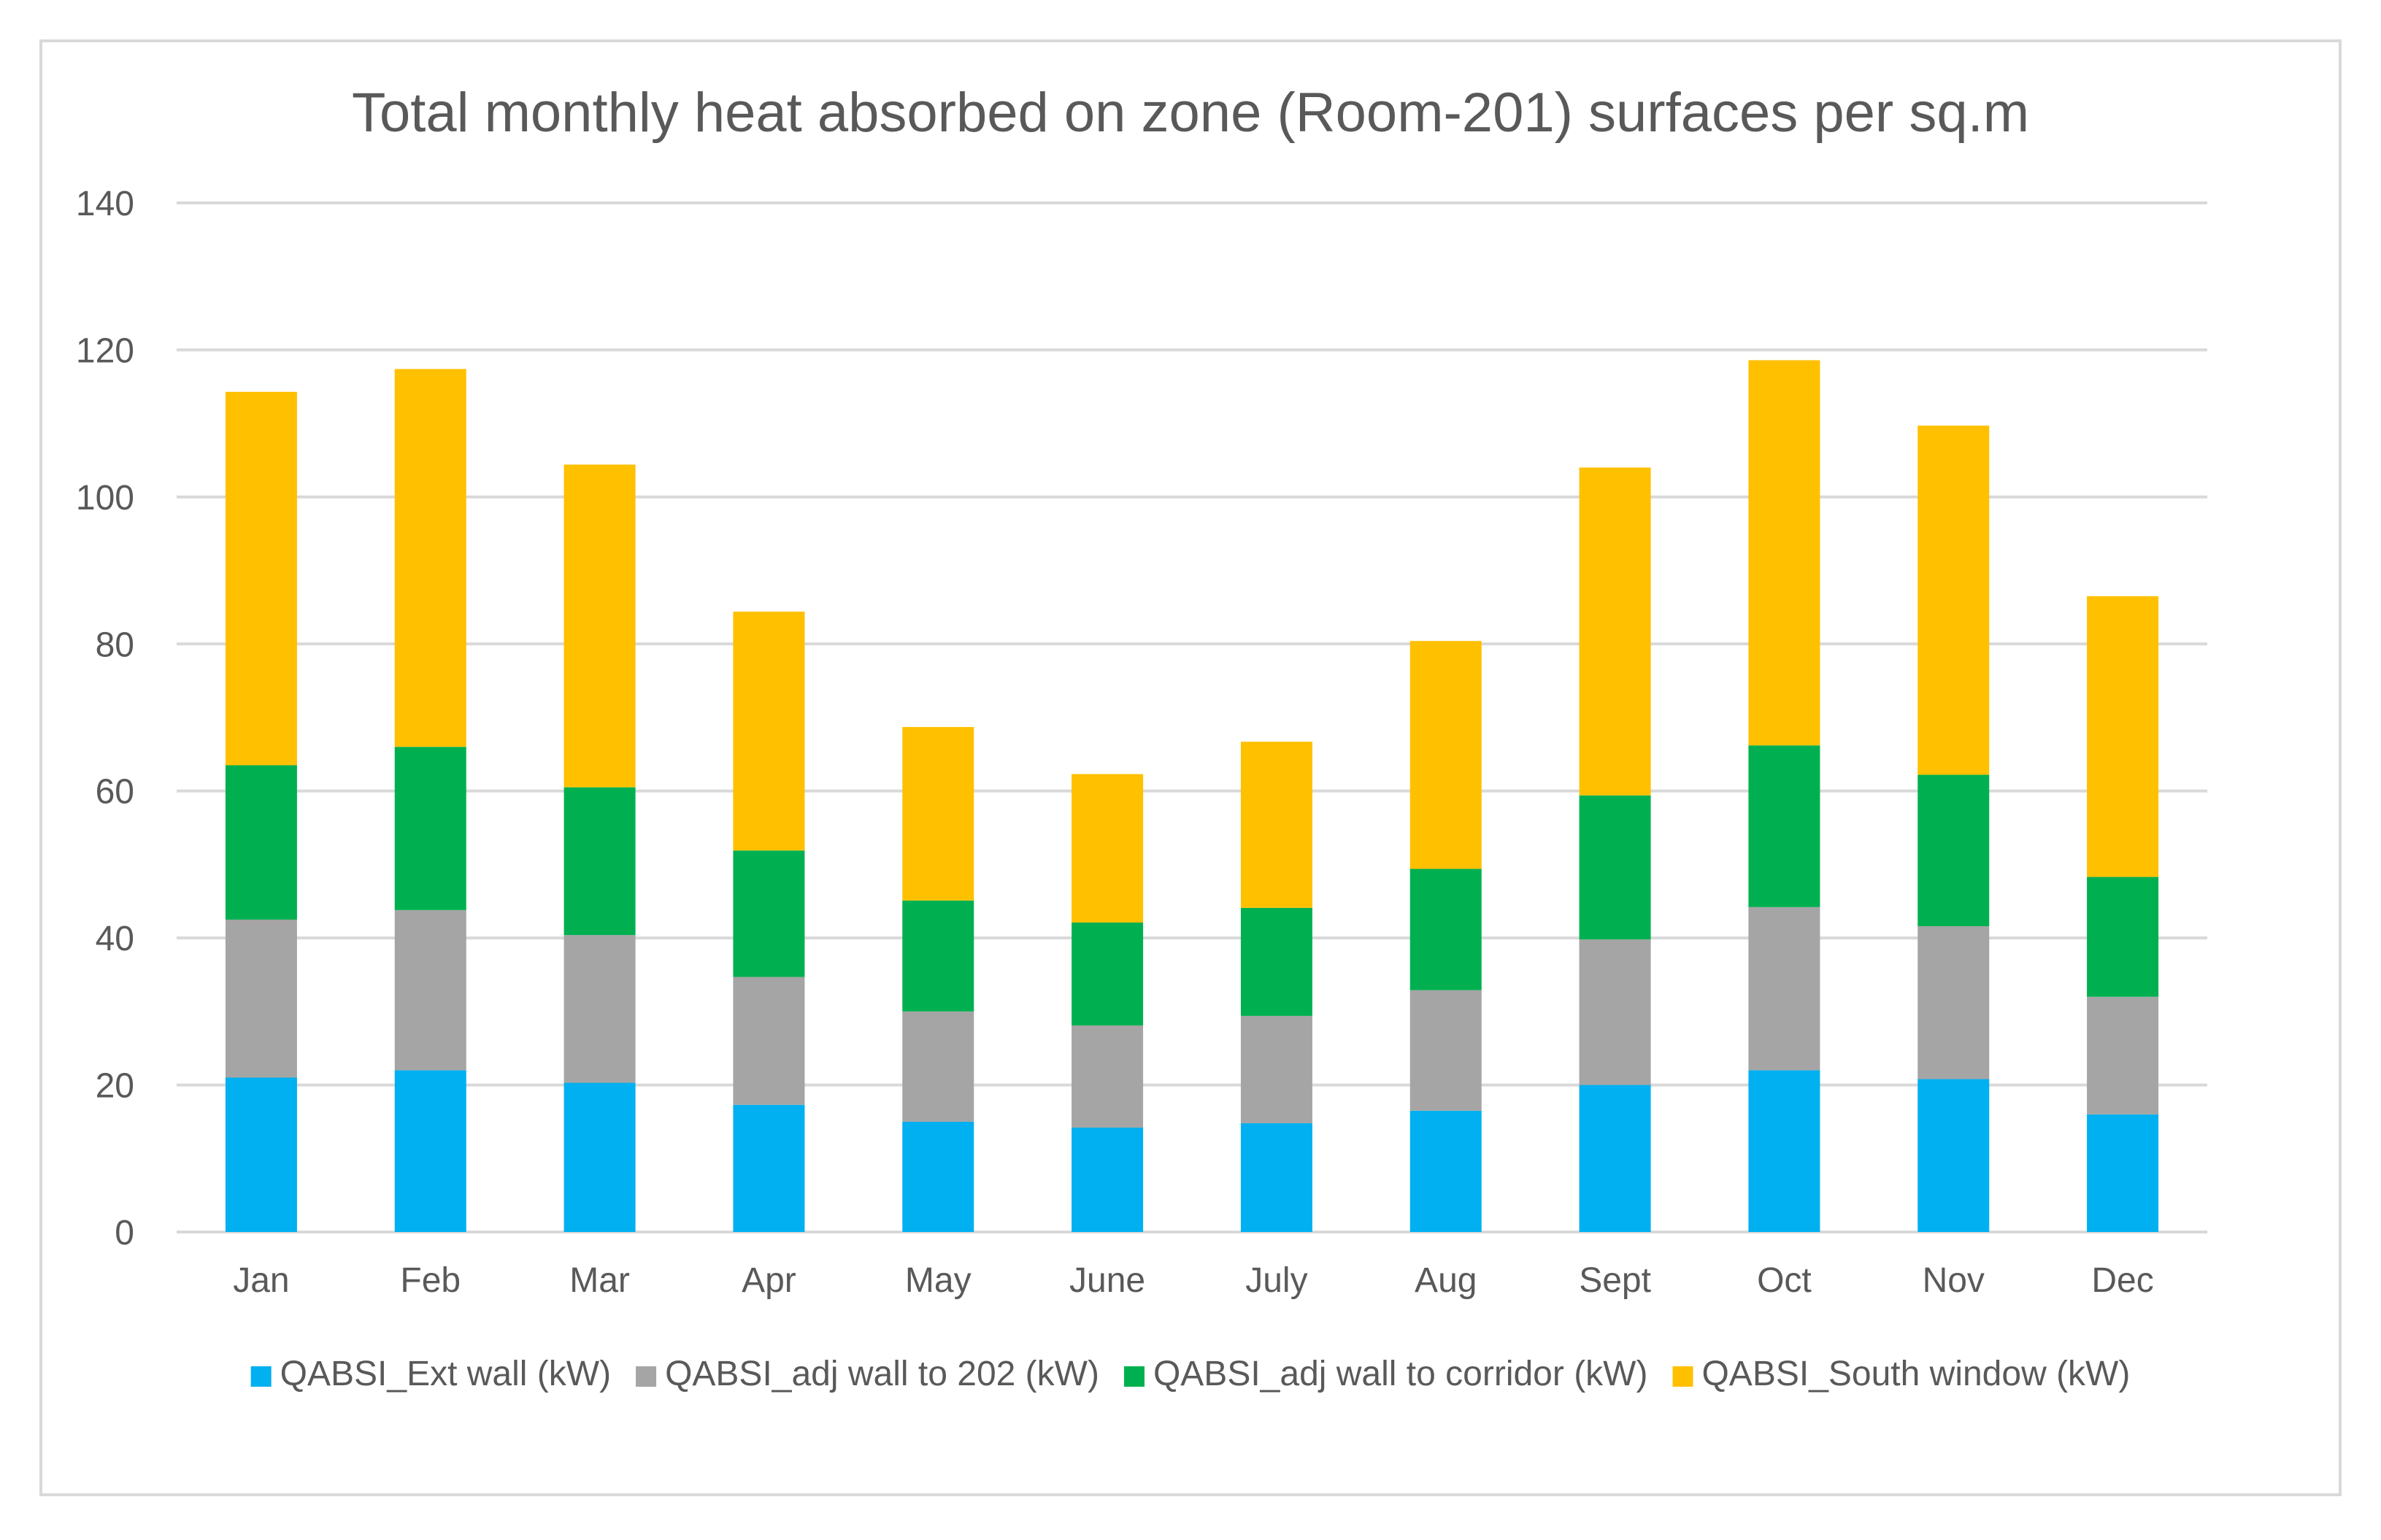 Image resolution: width=2381 pixels, height=1540 pixels. Describe the element at coordinates (769, 1280) in the screenshot. I see `x-tick-label: Apr` at that location.